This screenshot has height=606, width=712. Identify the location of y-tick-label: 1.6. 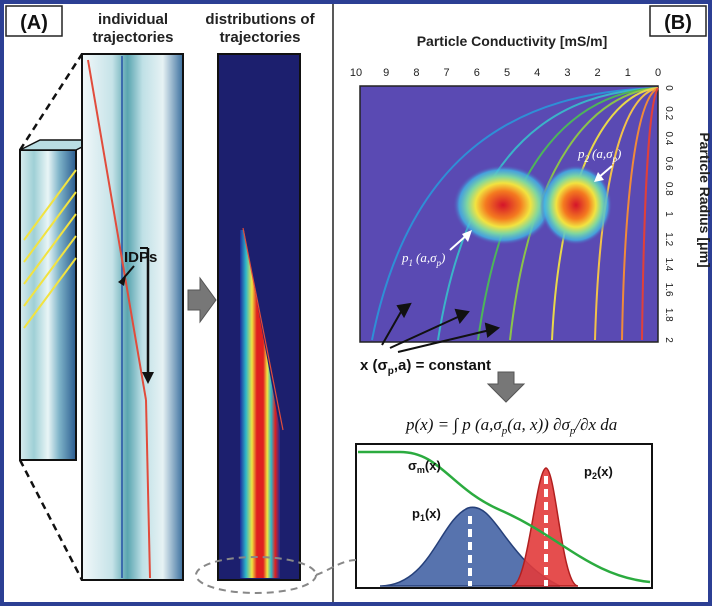
(668, 290).